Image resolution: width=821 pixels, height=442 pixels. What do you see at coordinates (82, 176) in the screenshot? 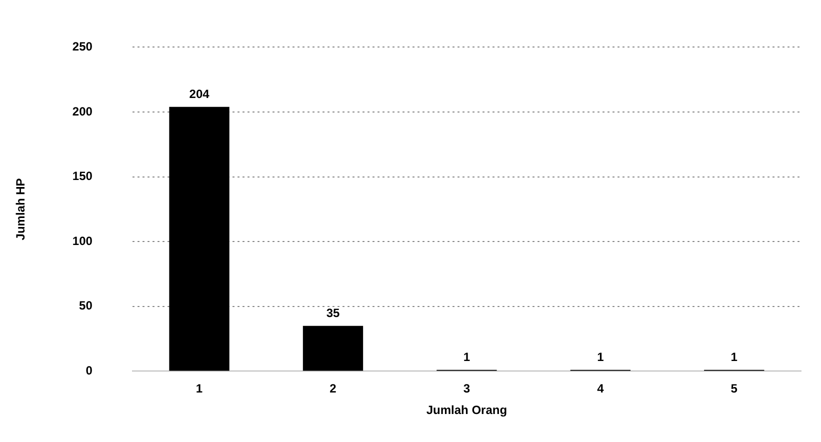
I see `y-tick-label: 150` at bounding box center [82, 176].